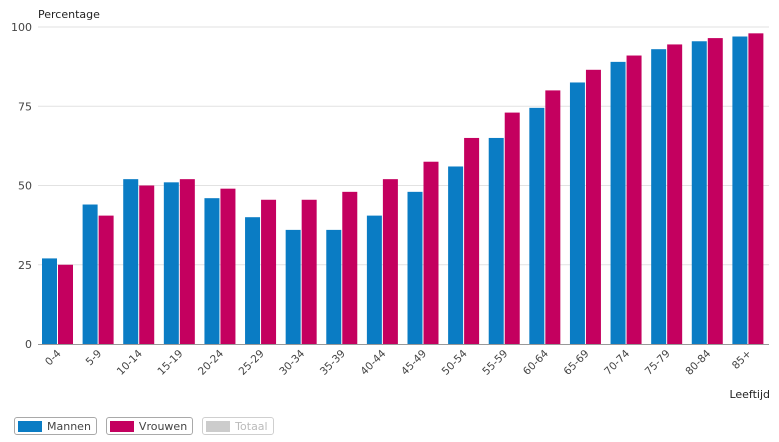 The width and height of the screenshot is (779, 442). What do you see at coordinates (536, 362) in the screenshot?
I see `x-tick-label: 60-64` at bounding box center [536, 362].